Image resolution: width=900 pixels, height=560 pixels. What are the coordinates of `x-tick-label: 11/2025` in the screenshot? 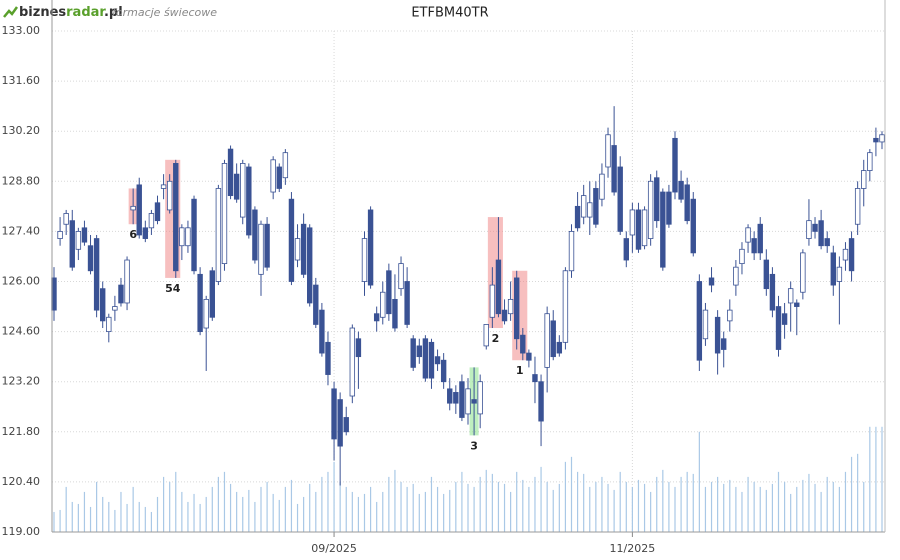 It's located at (633, 548).